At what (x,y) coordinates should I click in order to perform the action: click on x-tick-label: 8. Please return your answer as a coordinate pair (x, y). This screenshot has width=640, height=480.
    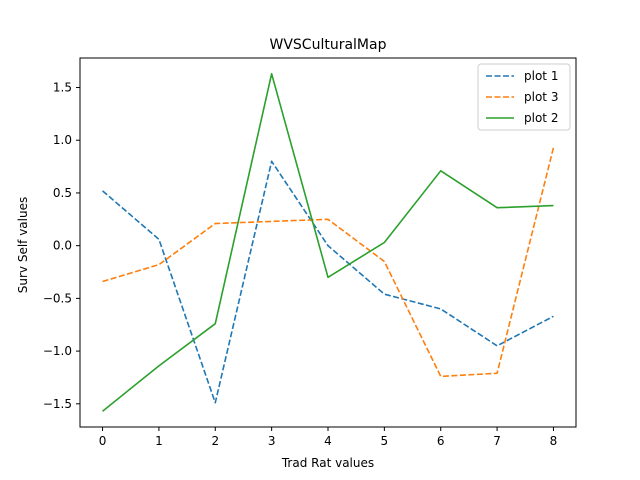
    Looking at the image, I should click on (554, 441).